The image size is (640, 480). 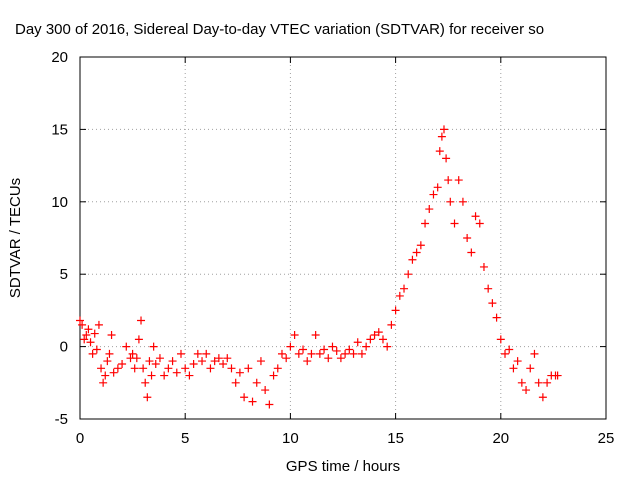 What do you see at coordinates (59, 57) in the screenshot?
I see `y-tick-label: 20` at bounding box center [59, 57].